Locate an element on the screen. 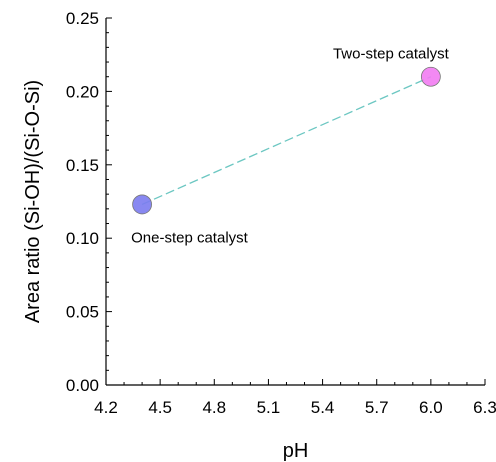  y-tick-label: 0.05 is located at coordinates (82, 312).